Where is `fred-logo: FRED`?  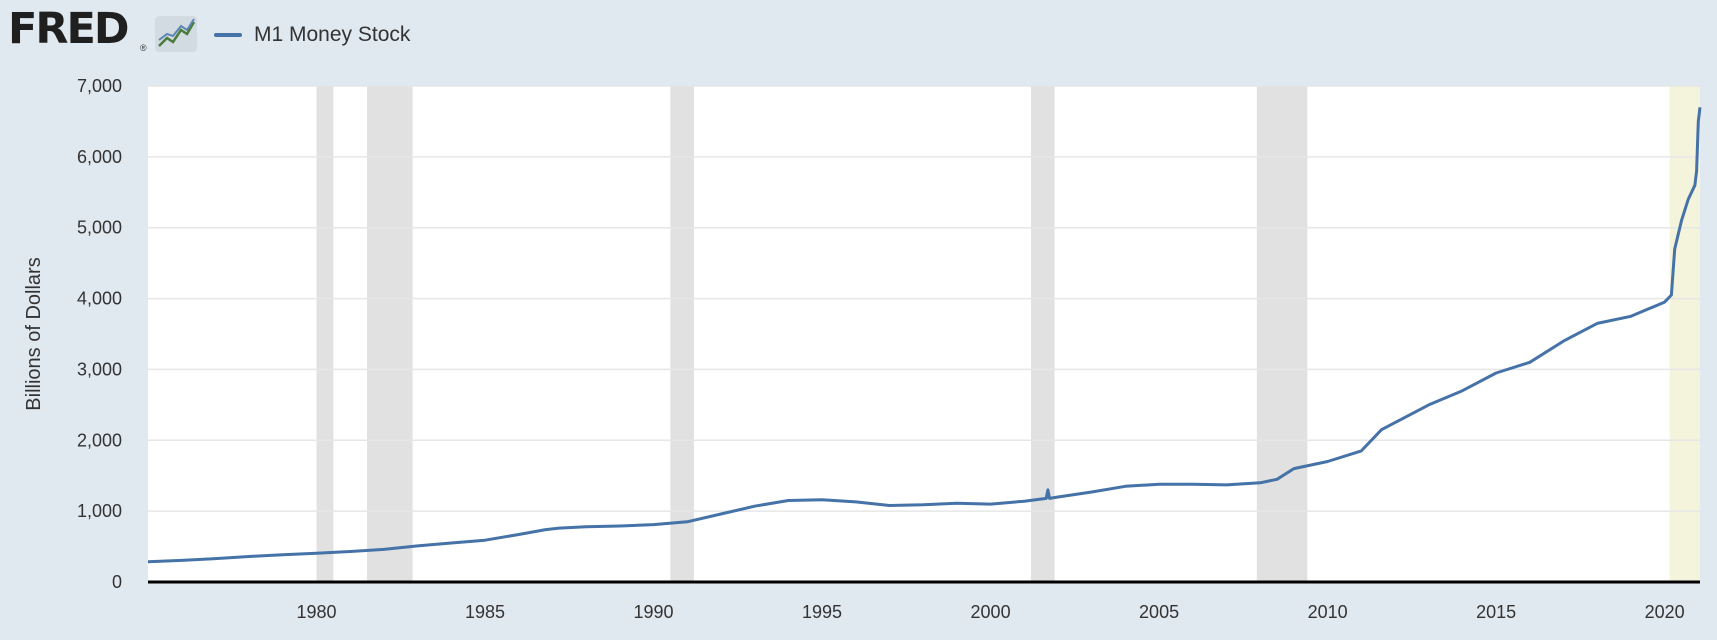 fred-logo: FRED is located at coordinates (69, 29).